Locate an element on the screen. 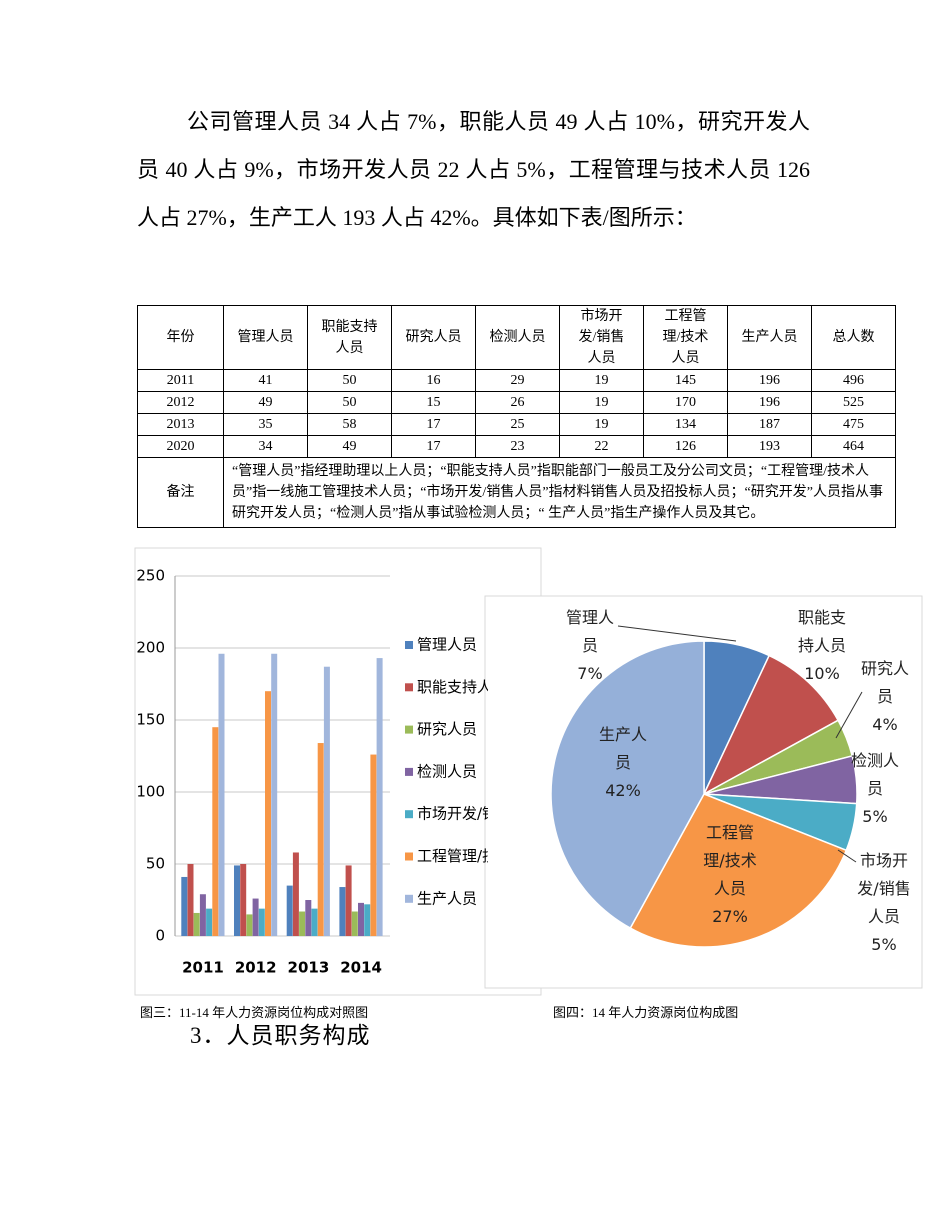 This screenshot has width=950, height=1230. pie-category: 市场开发/销售人员 is located at coordinates (884, 888).